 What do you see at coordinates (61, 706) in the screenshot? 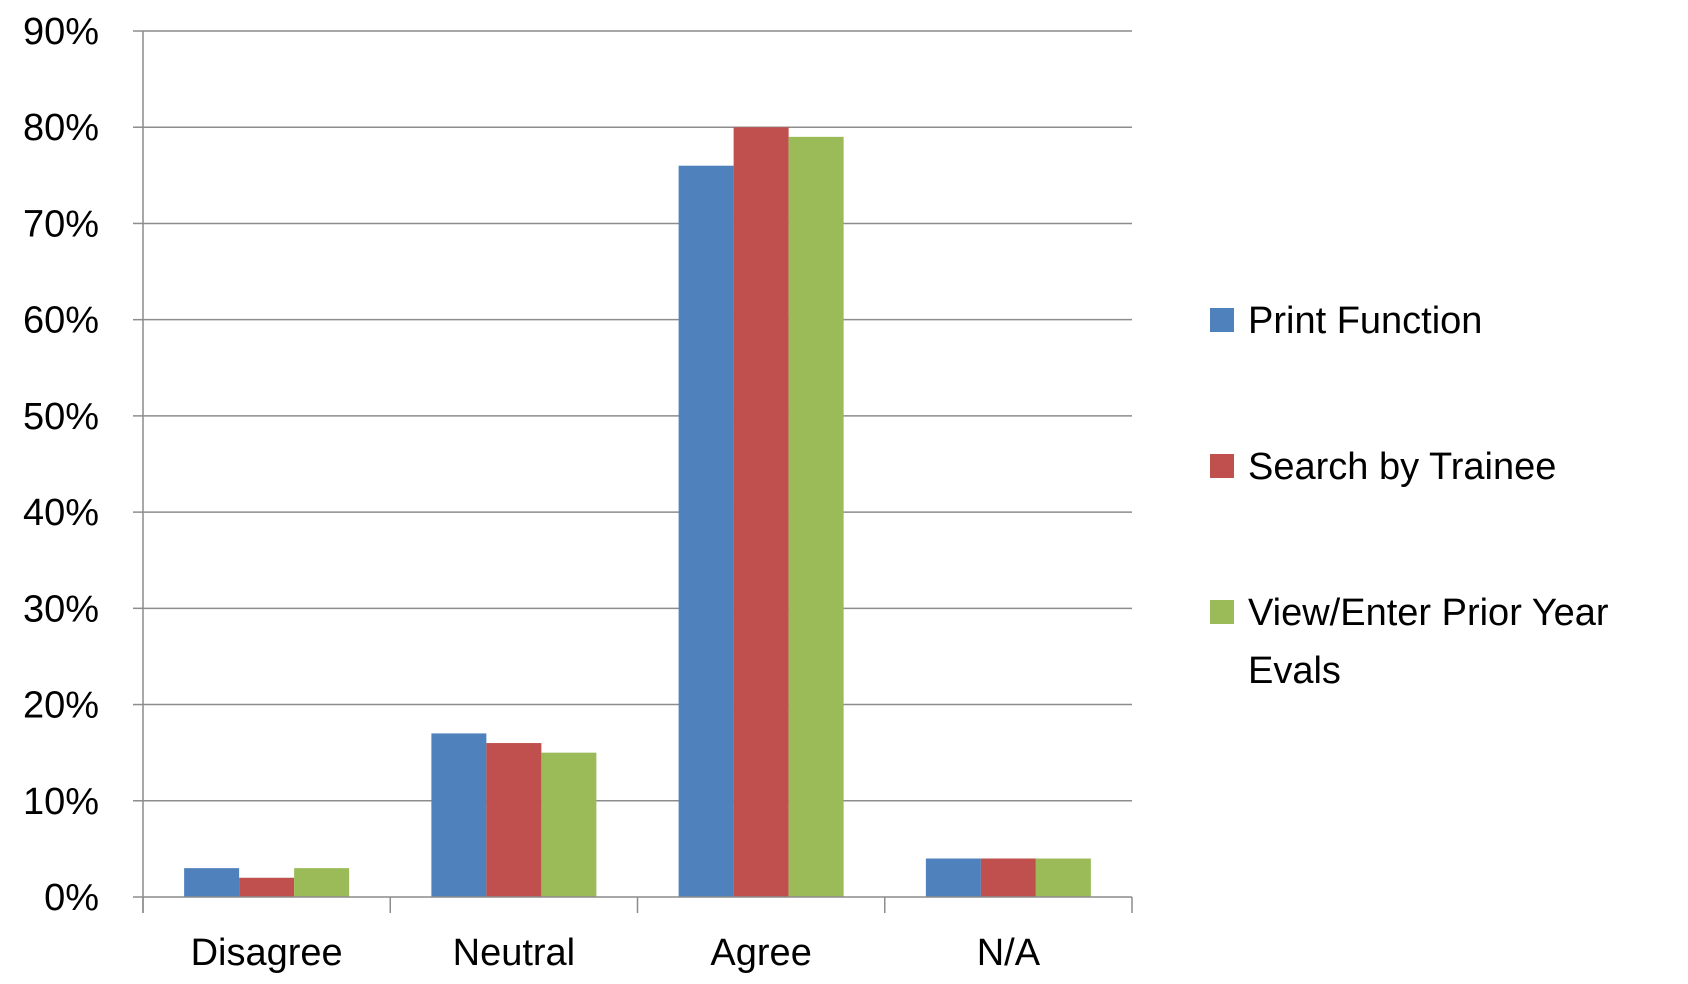
I see `y-tick-label: 20%` at bounding box center [61, 706].